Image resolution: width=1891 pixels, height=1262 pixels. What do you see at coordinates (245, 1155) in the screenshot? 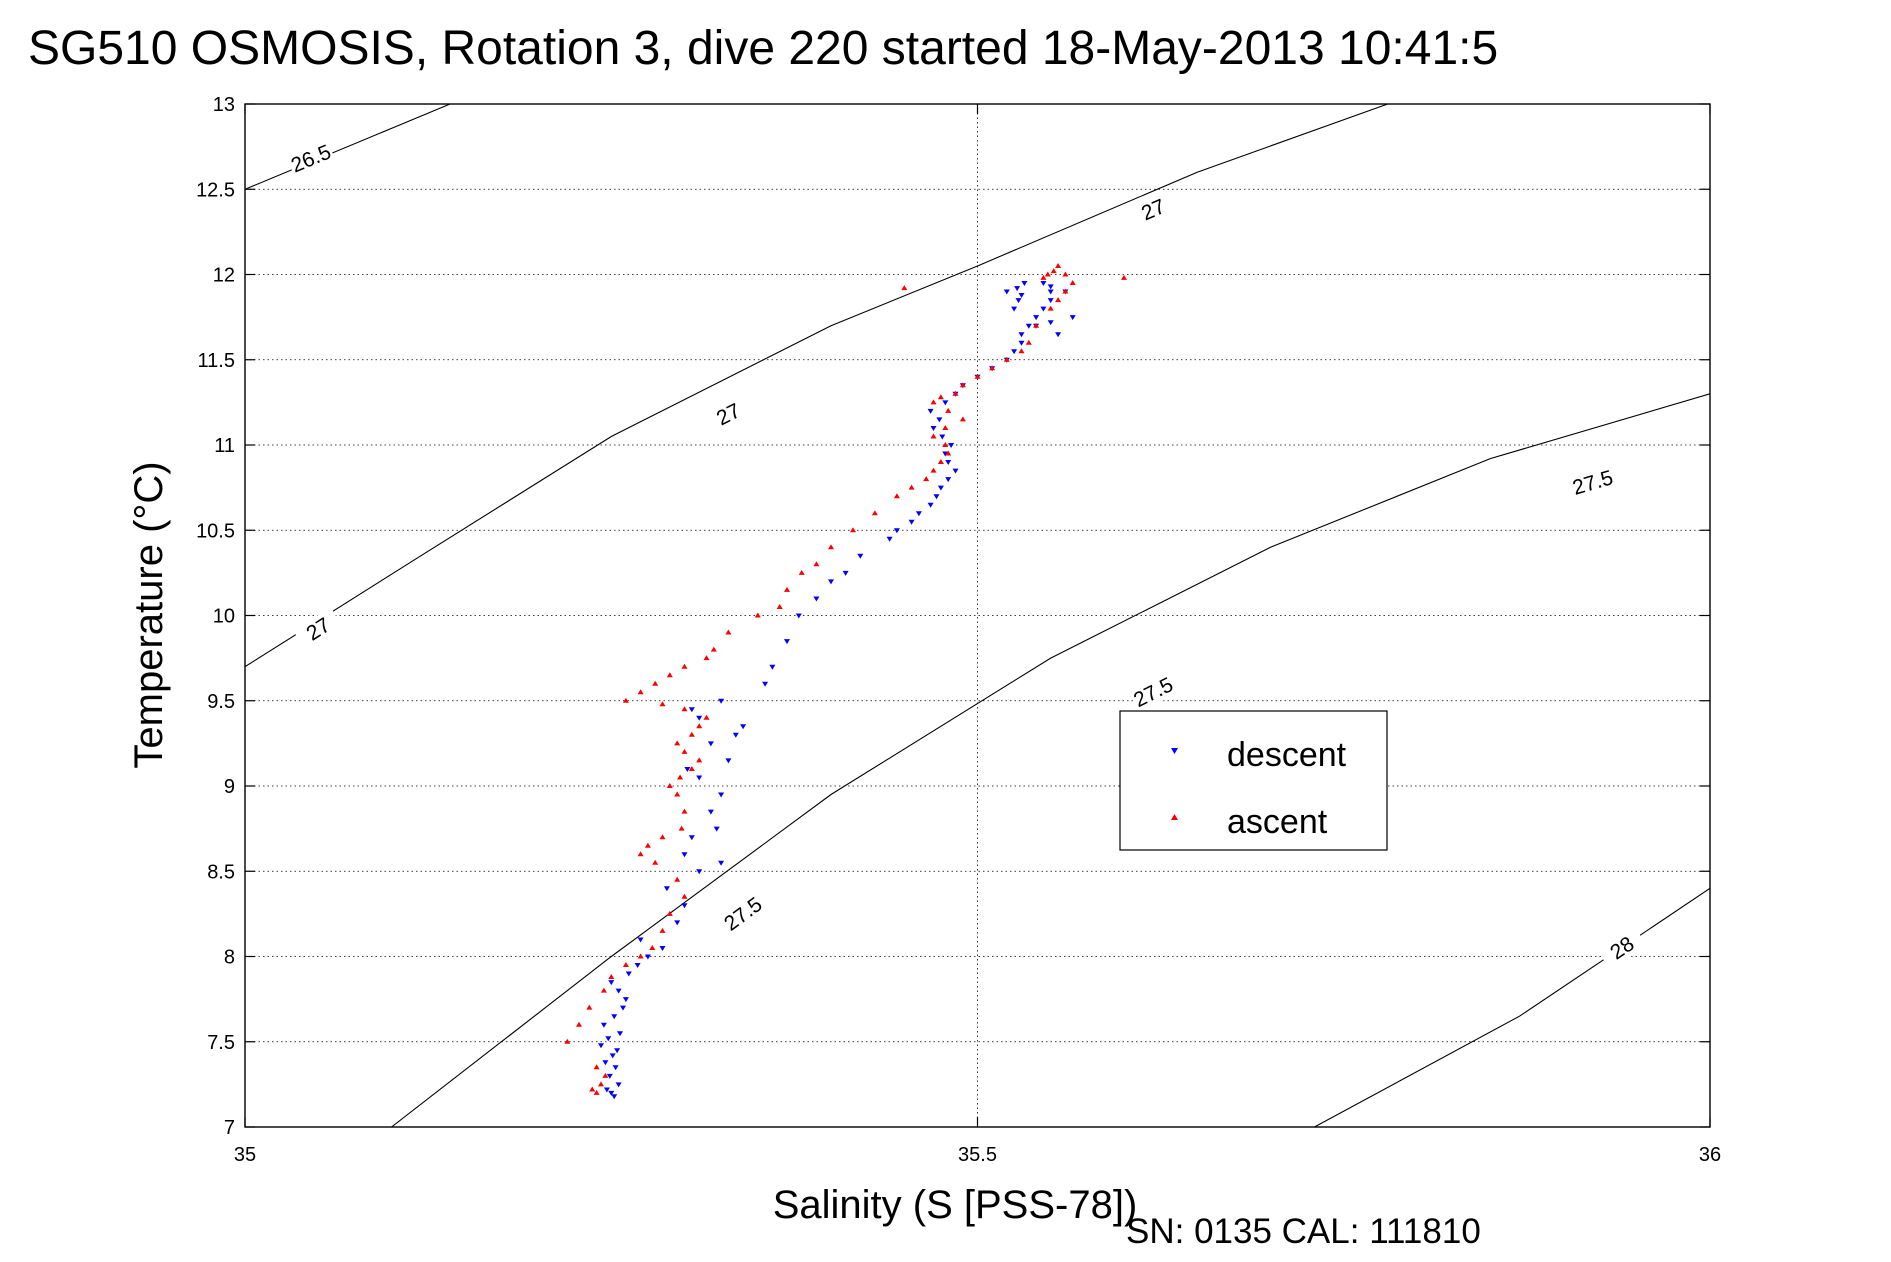
I see `x-tick-label: 35` at bounding box center [245, 1155].